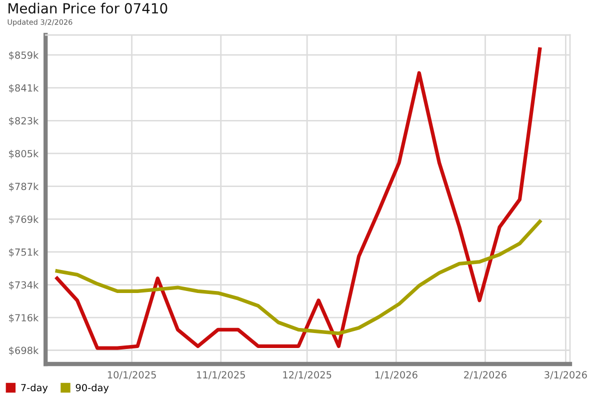 This screenshot has height=400, width=600. What do you see at coordinates (24, 219) in the screenshot?
I see `y-tick-label: $769k` at bounding box center [24, 219].